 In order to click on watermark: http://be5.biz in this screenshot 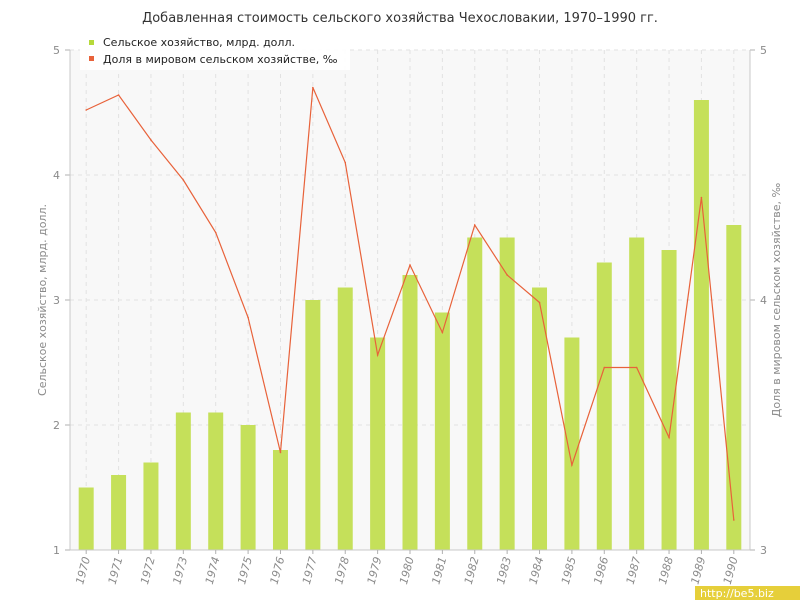, I will do `click(747, 593)`.